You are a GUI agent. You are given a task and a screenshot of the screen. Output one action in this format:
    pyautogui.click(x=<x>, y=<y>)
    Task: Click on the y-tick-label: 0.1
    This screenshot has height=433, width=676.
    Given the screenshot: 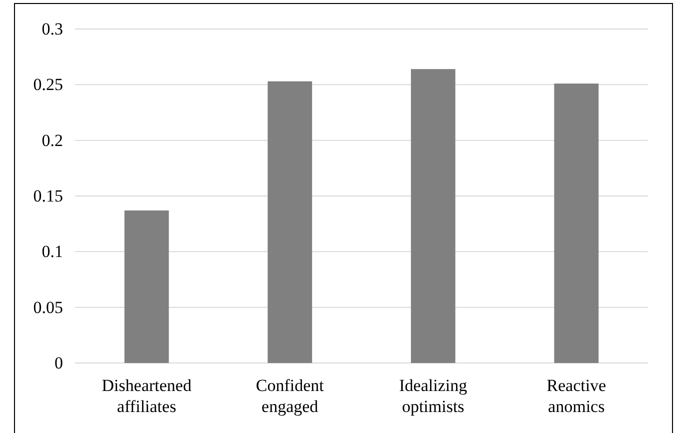 What is the action you would take?
    pyautogui.click(x=52, y=252)
    